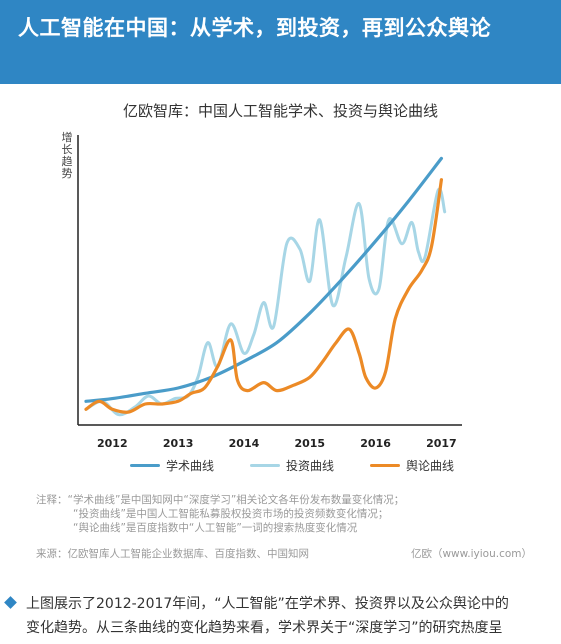 Image resolution: width=561 pixels, height=644 pixels. I want to click on x-tick-label-2012: 2012, so click(112, 443).